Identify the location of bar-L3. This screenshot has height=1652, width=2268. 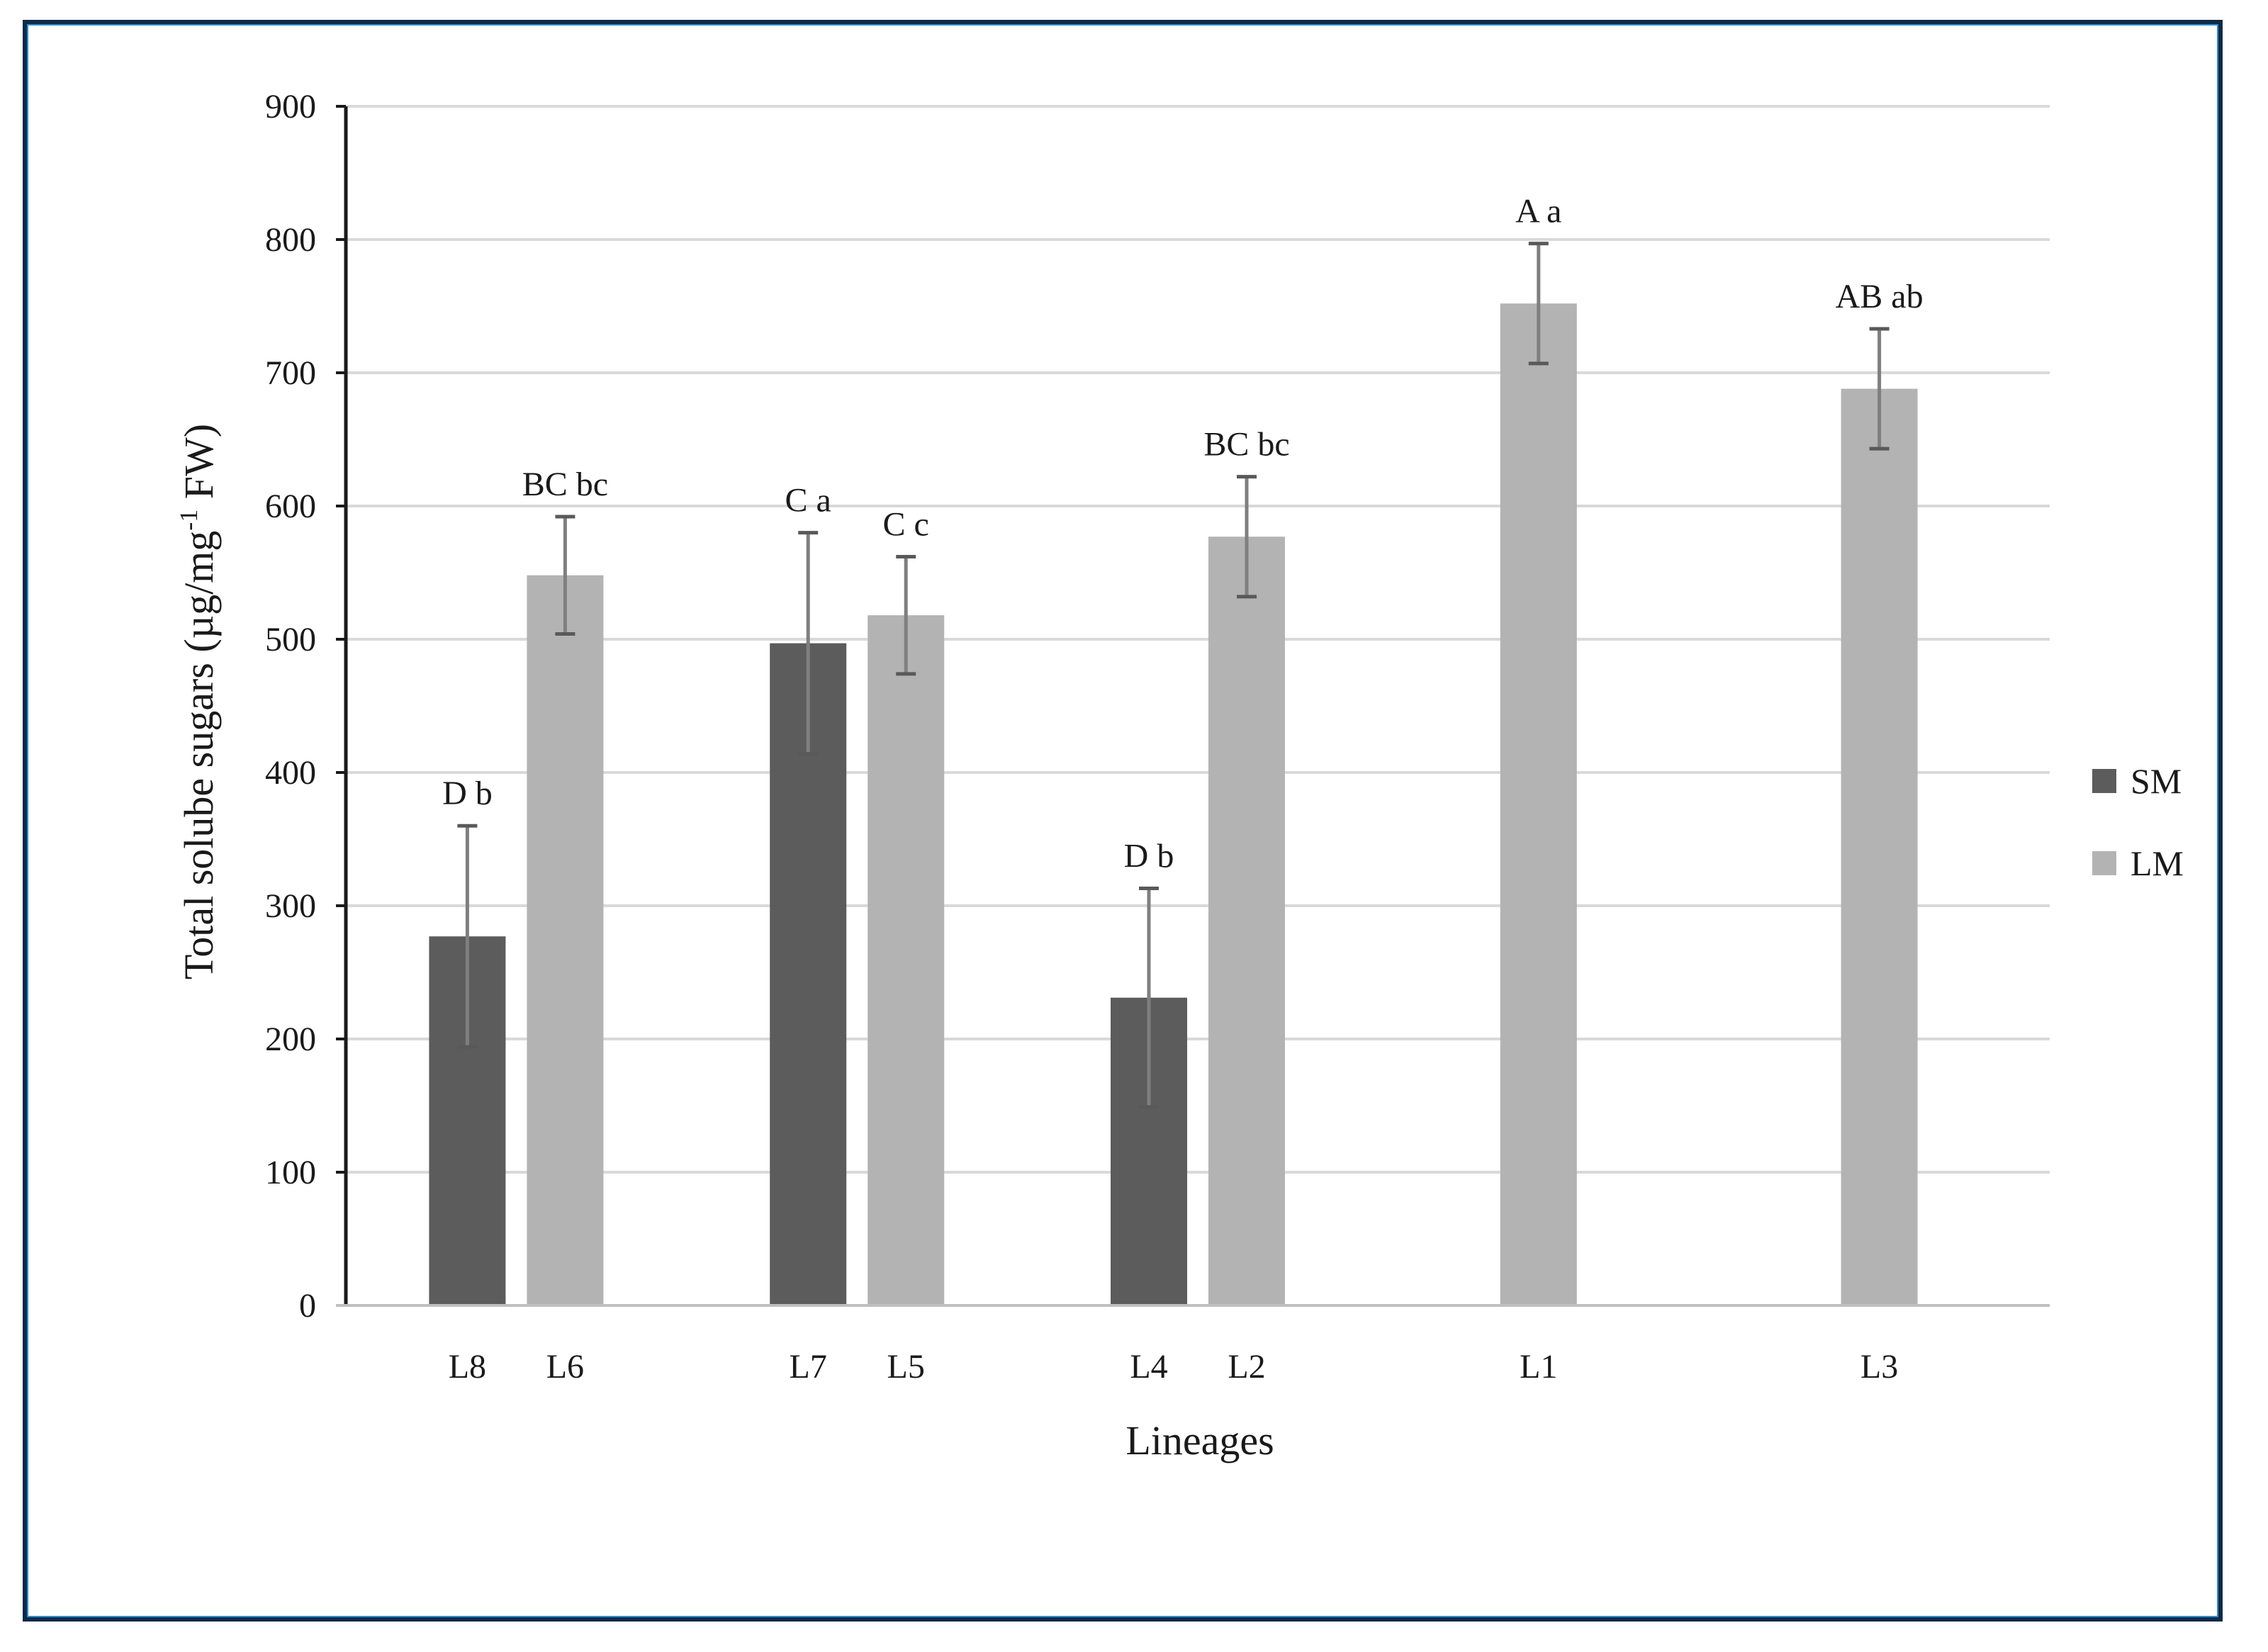
(1879, 847).